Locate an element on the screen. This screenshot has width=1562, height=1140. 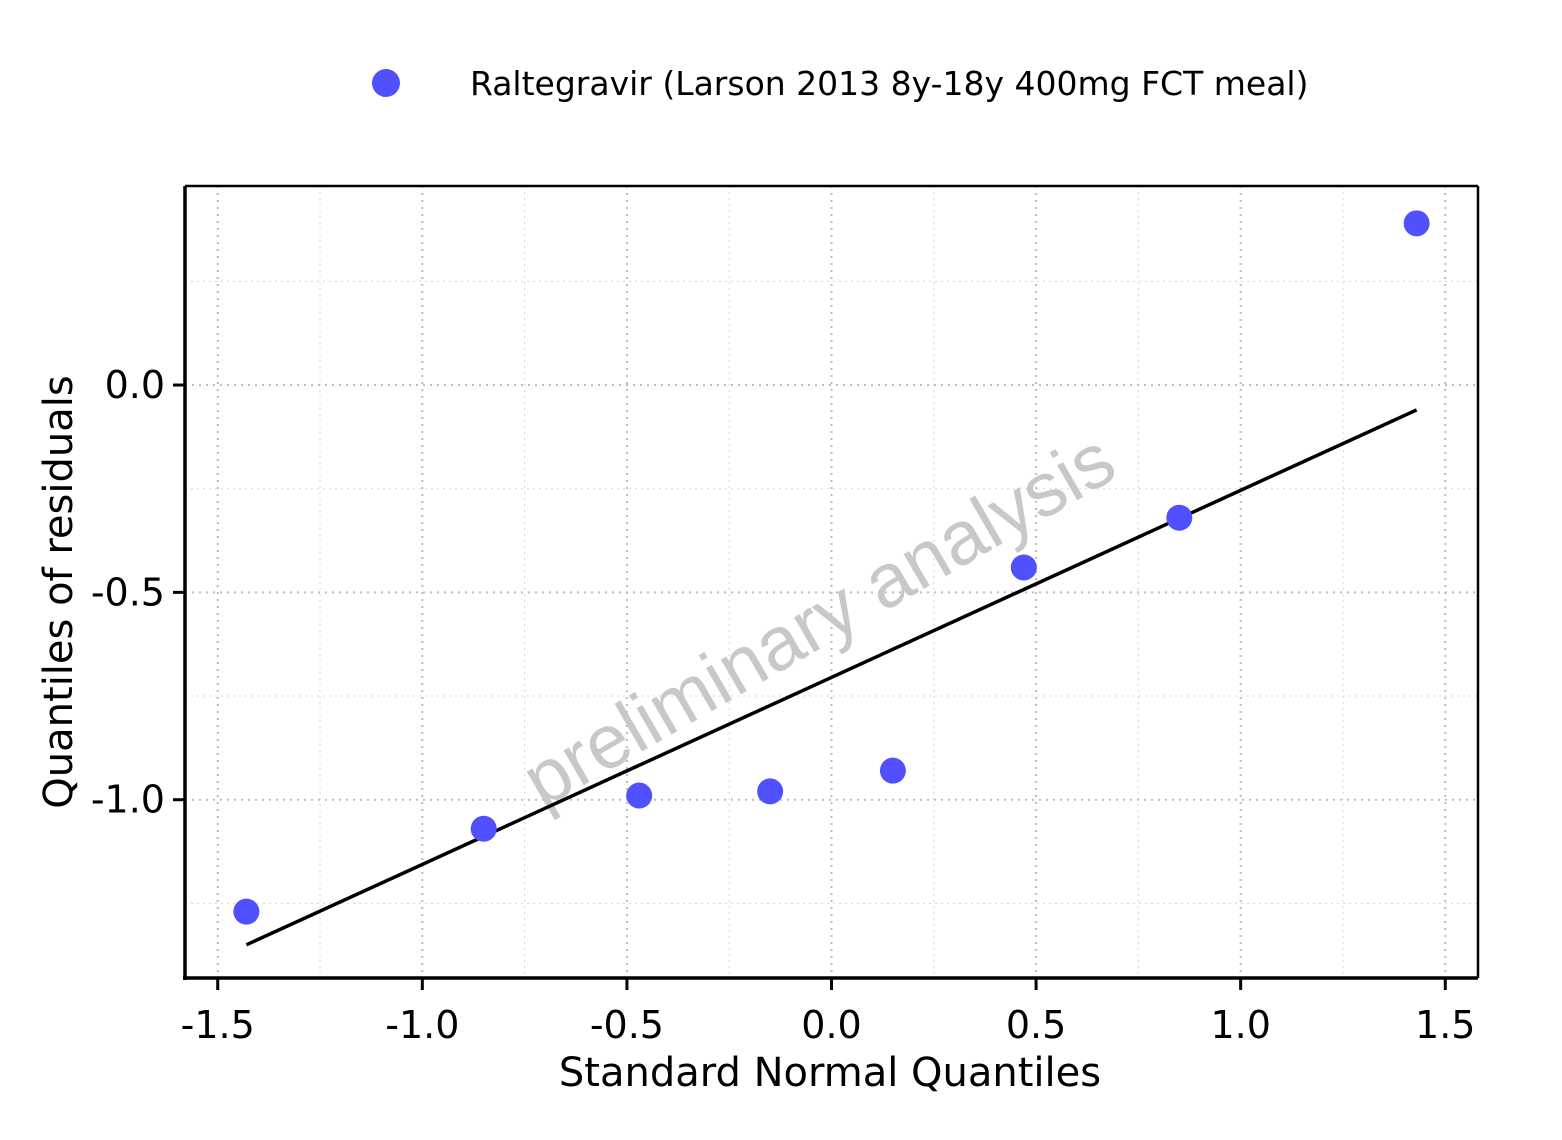
x-tick-label: 1.5 is located at coordinates (1445, 1025).